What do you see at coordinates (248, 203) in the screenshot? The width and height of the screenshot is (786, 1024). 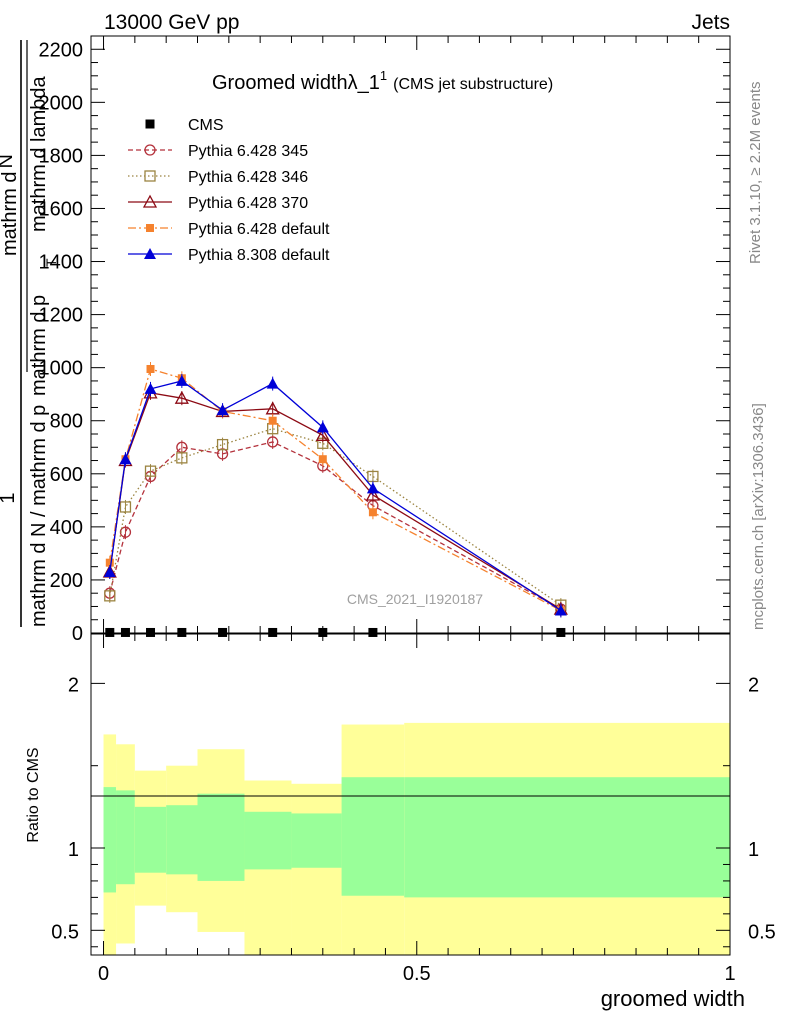 I see `legend-label-p370: Pythia 6.428 370` at bounding box center [248, 203].